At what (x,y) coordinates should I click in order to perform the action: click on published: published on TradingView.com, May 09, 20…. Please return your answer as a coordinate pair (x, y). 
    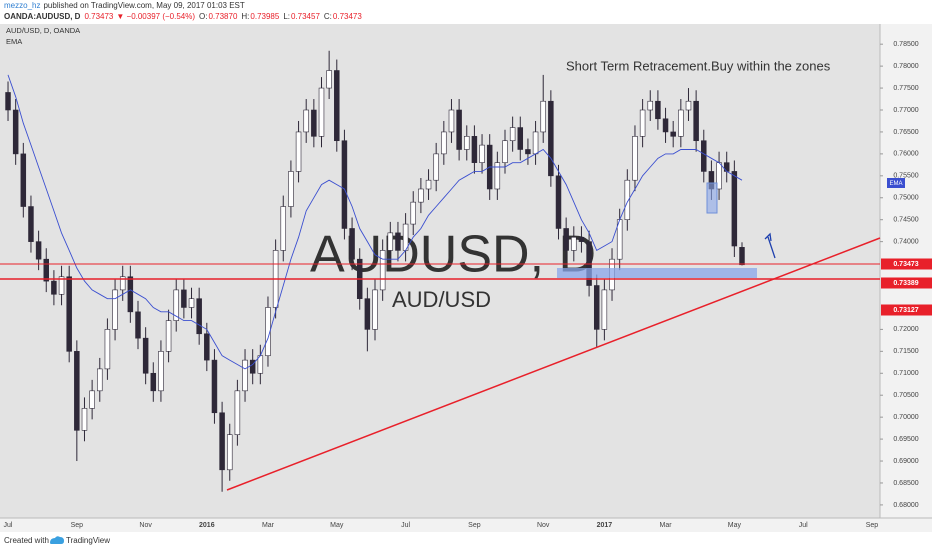
    Looking at the image, I should click on (143, 5).